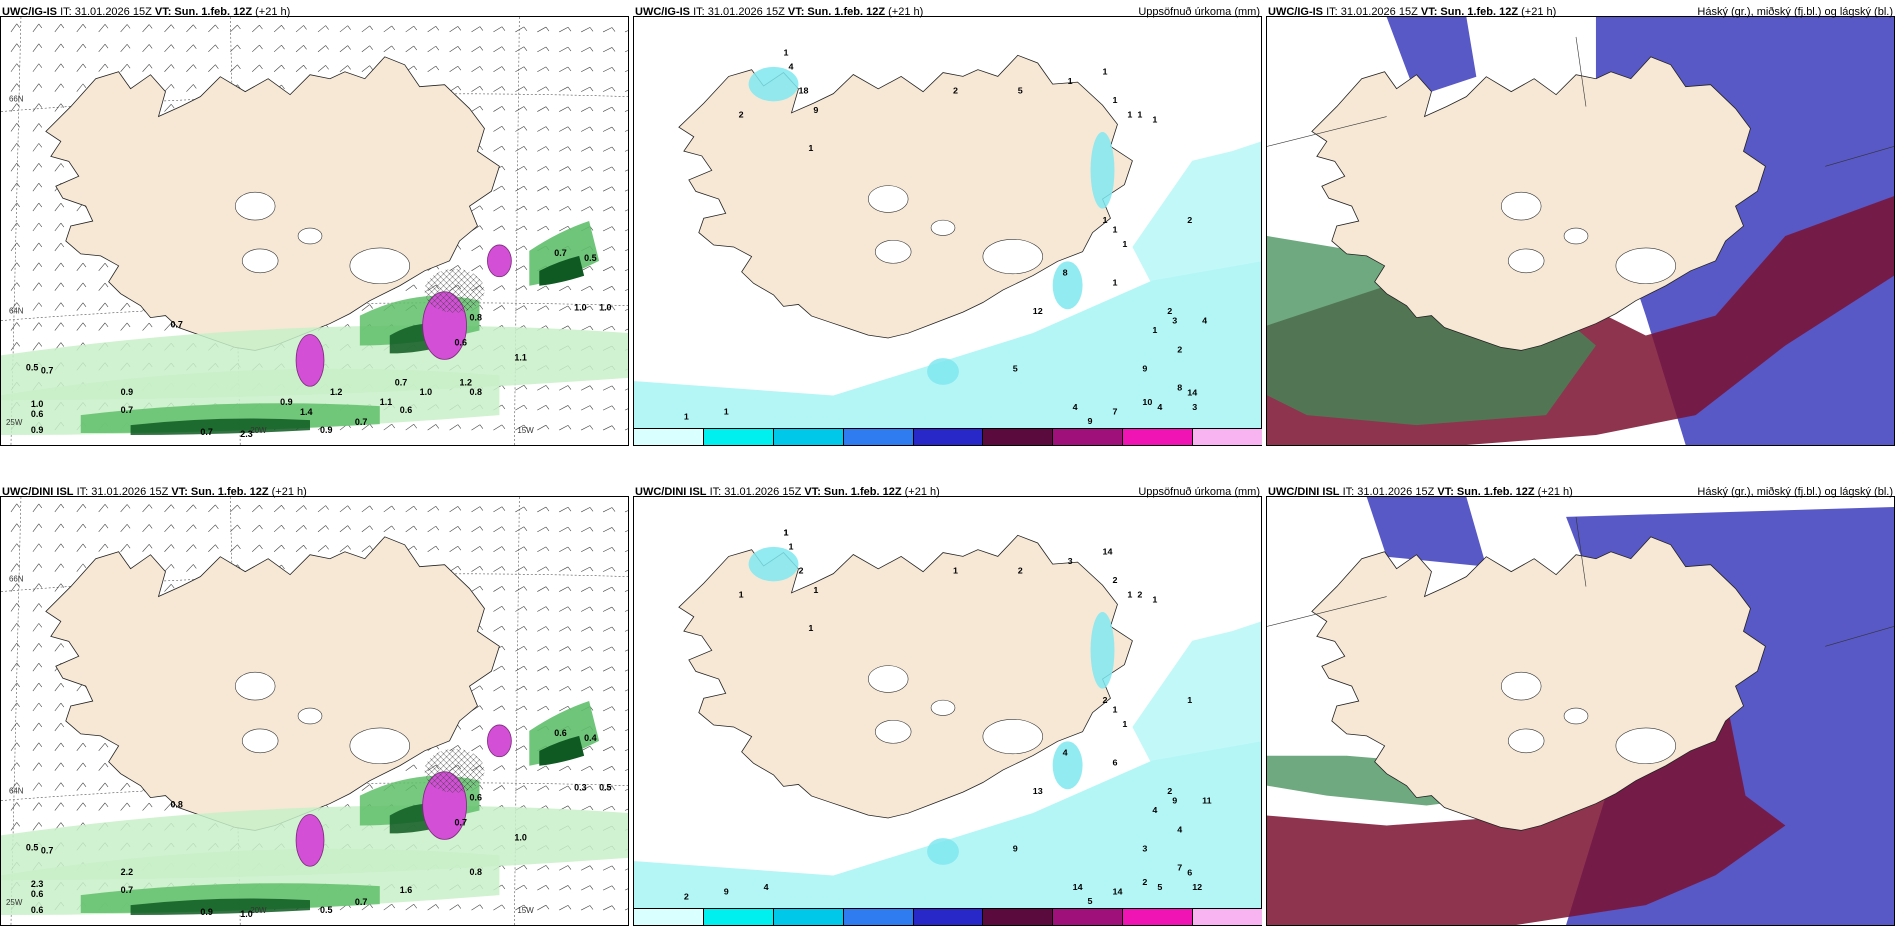 Image resolution: width=1900 pixels, height=950 pixels. Describe the element at coordinates (499, 741) in the screenshot. I see `snow-depth-blob` at that location.